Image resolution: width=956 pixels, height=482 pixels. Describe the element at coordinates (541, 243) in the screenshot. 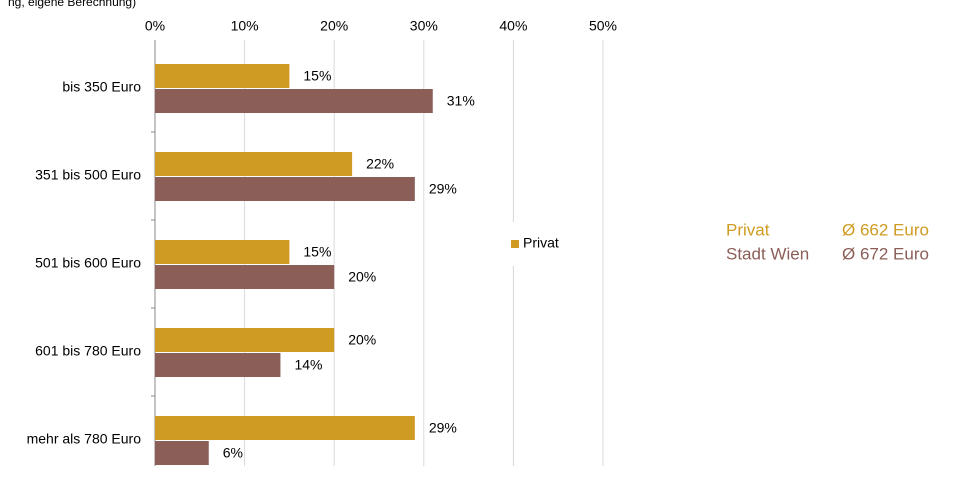

I see `legend-label: Privat` at that location.